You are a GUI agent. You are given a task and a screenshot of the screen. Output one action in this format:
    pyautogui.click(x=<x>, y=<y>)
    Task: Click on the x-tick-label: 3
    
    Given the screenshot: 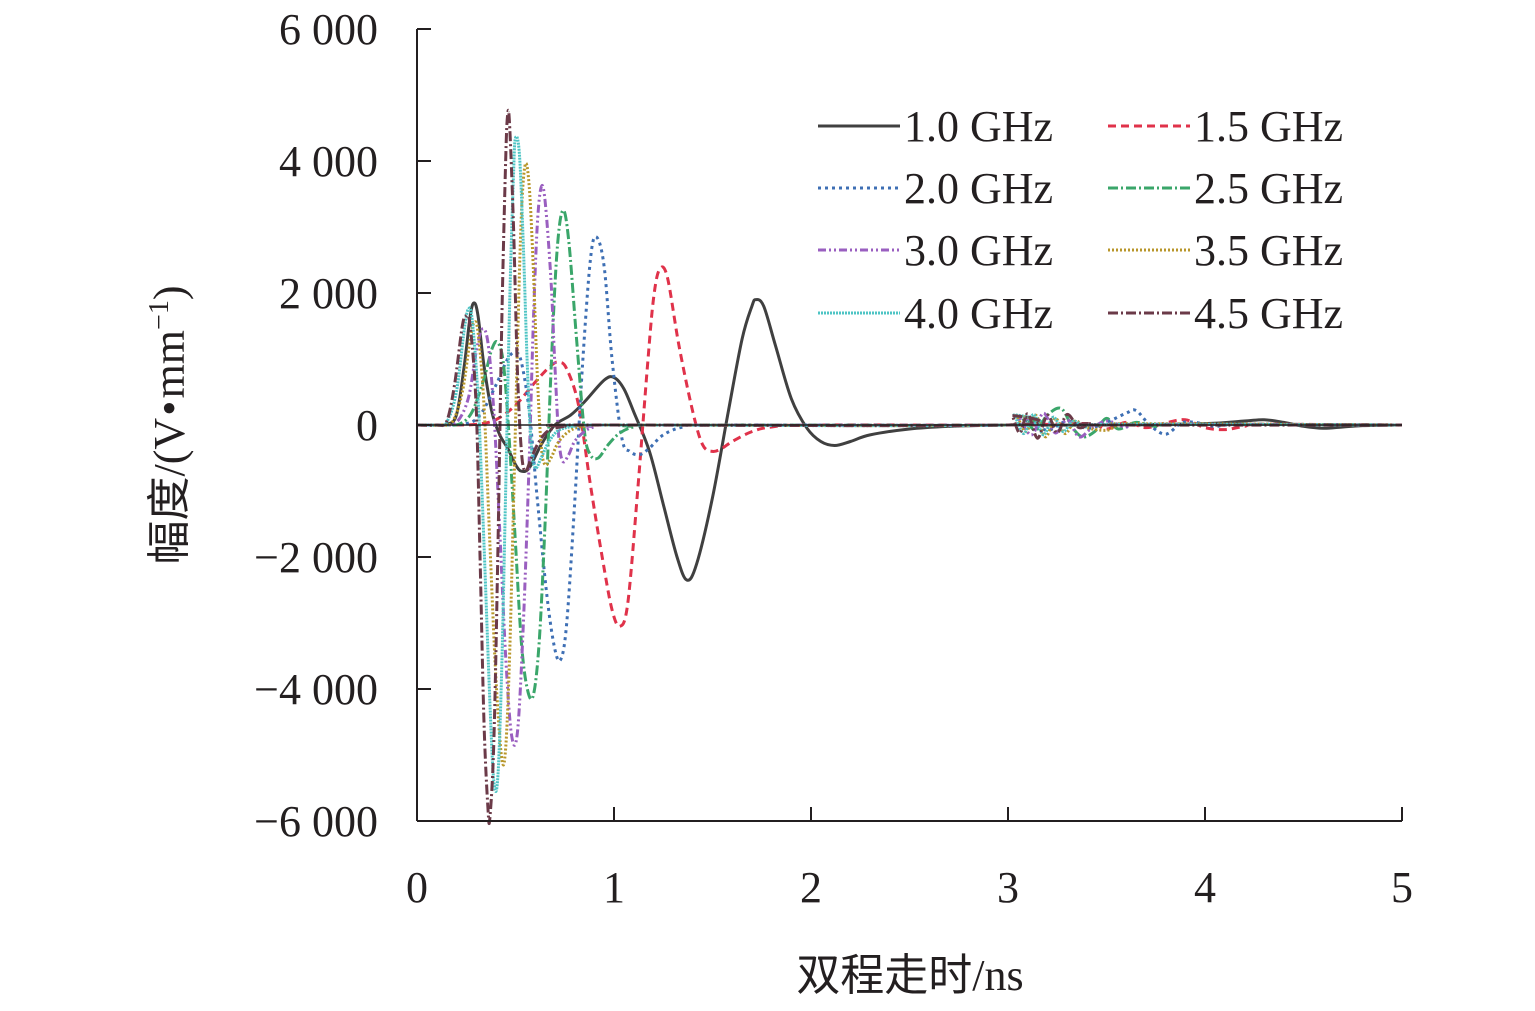 What is the action you would take?
    pyautogui.click(x=1008, y=887)
    